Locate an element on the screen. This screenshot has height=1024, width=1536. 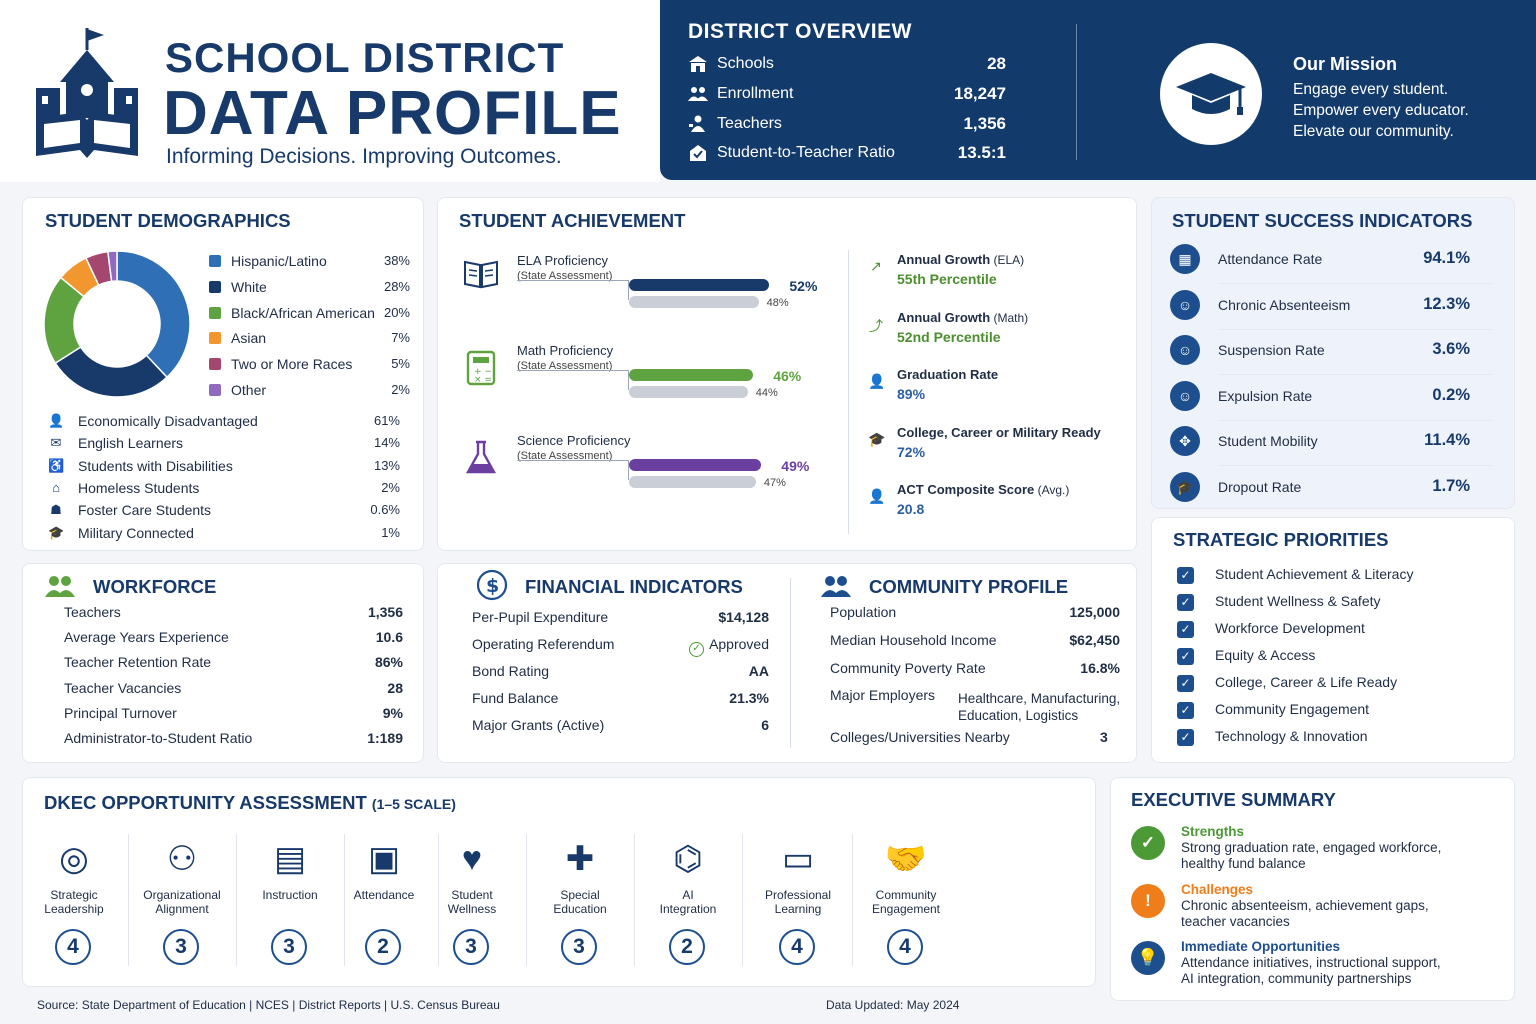
donut-slice is located at coordinates (112, 266).